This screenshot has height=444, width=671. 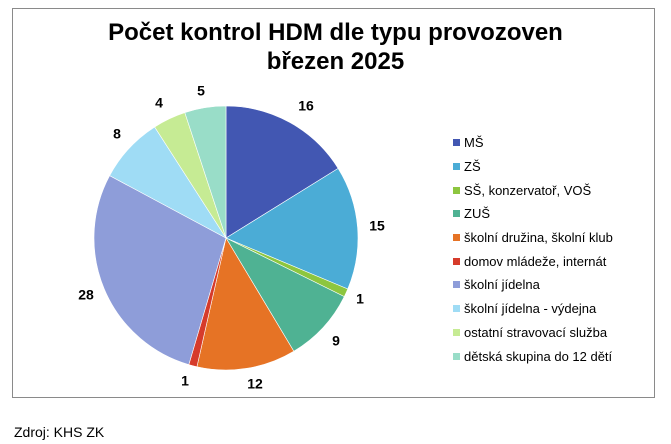 What do you see at coordinates (533, 167) in the screenshot?
I see `legend-item: ZŠ` at bounding box center [533, 167].